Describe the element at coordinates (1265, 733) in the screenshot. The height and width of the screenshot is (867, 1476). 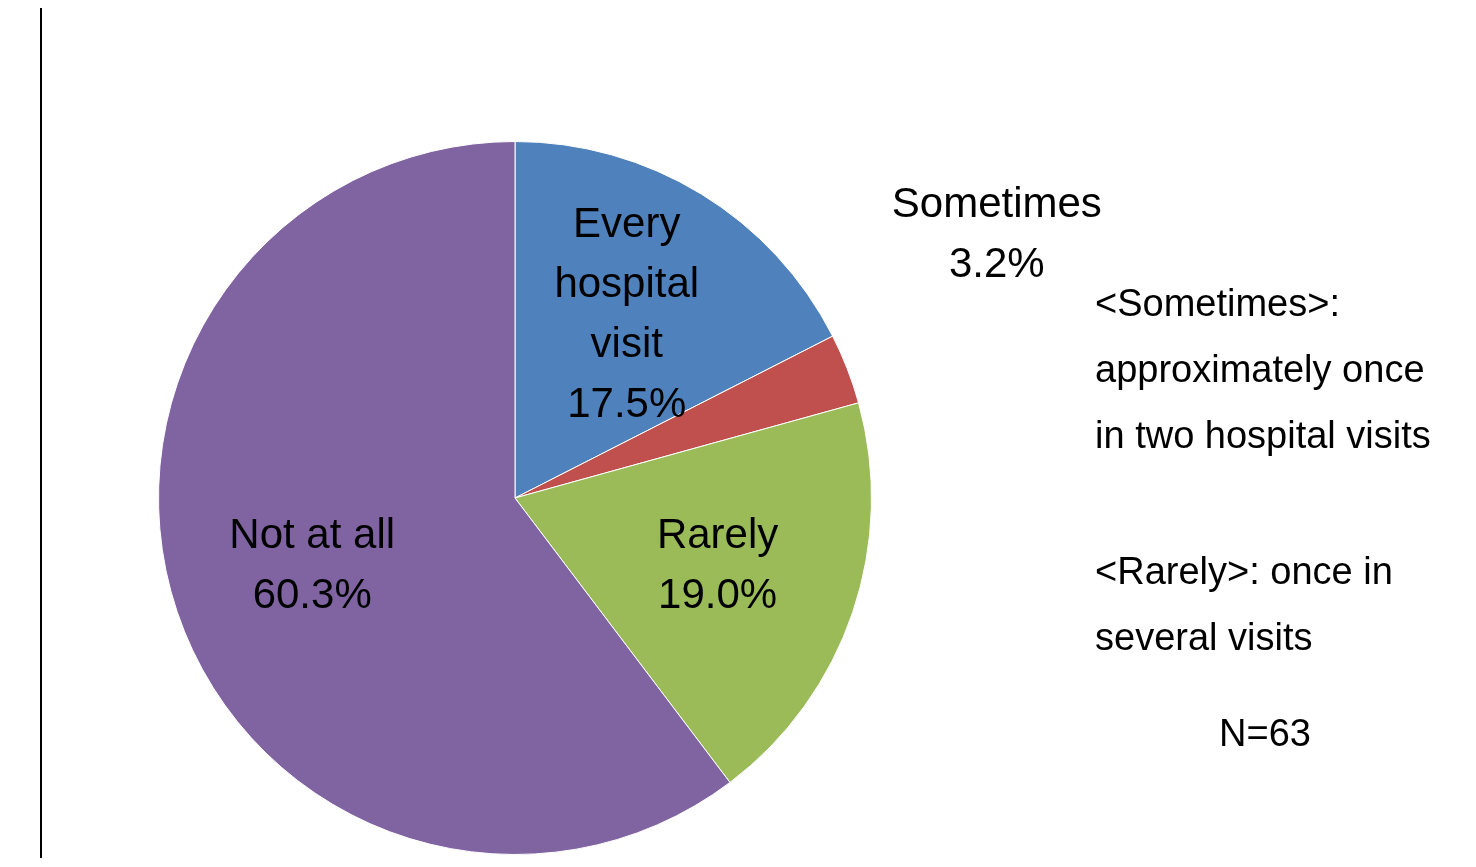
I see `text: N=63` at that location.